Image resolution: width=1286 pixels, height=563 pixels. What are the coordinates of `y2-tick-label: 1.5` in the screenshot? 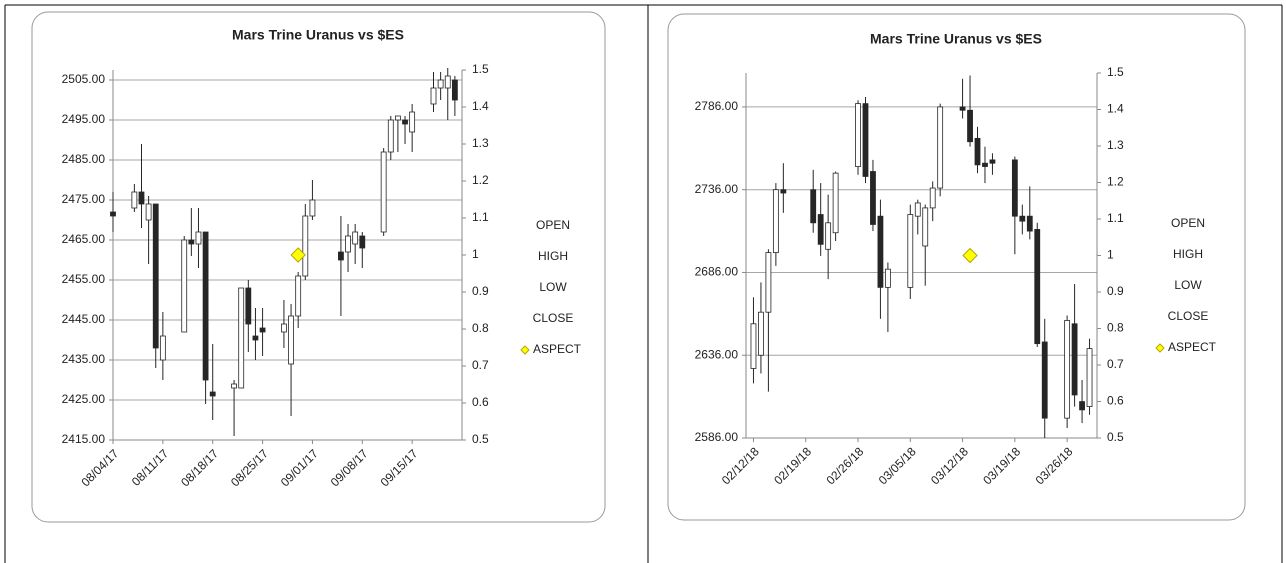 It's located at (480, 69).